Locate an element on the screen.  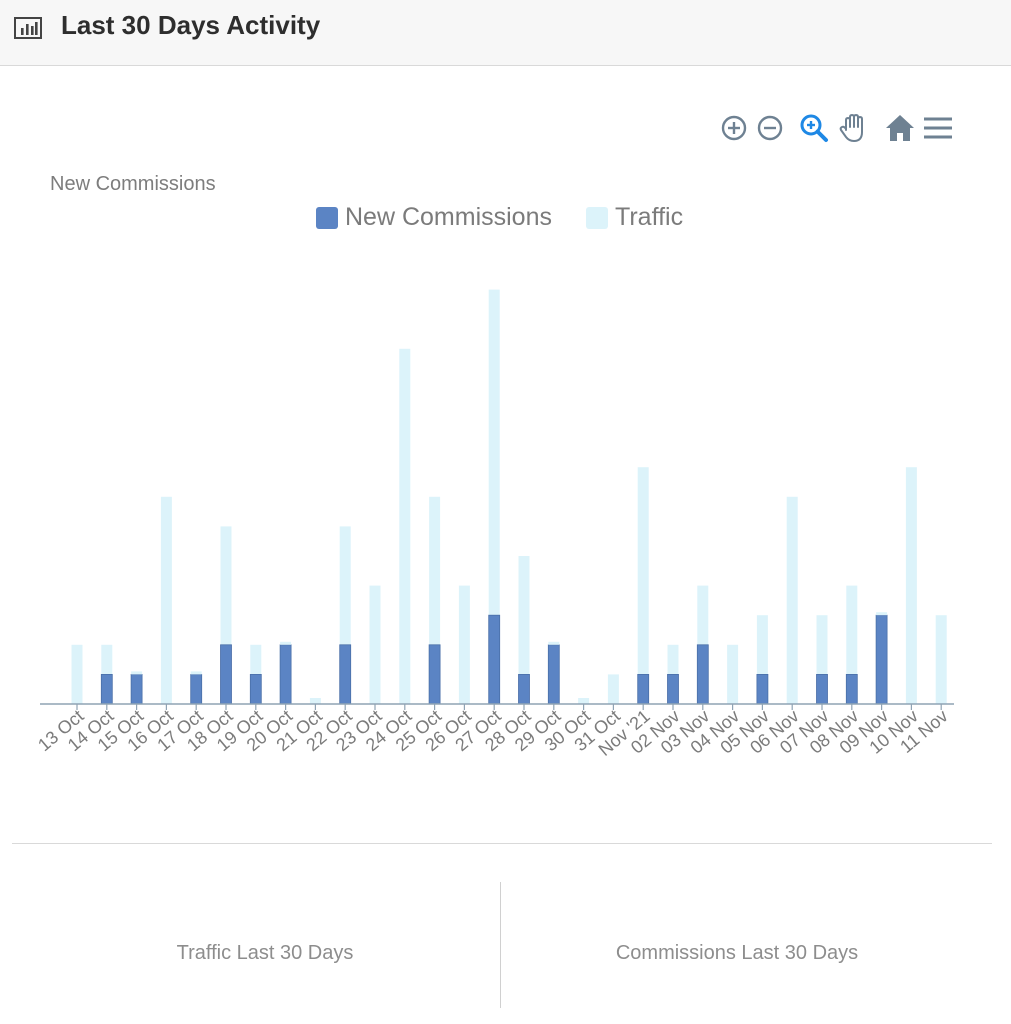
legend-label-0: New Commissions is located at coordinates (448, 217).